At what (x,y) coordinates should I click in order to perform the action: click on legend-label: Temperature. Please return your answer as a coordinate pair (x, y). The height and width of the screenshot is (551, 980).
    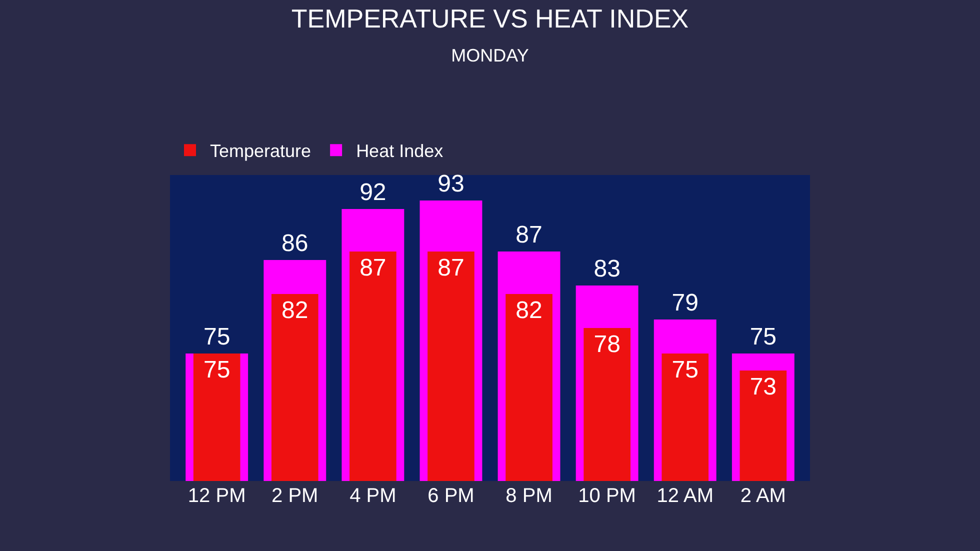
    Looking at the image, I should click on (261, 151).